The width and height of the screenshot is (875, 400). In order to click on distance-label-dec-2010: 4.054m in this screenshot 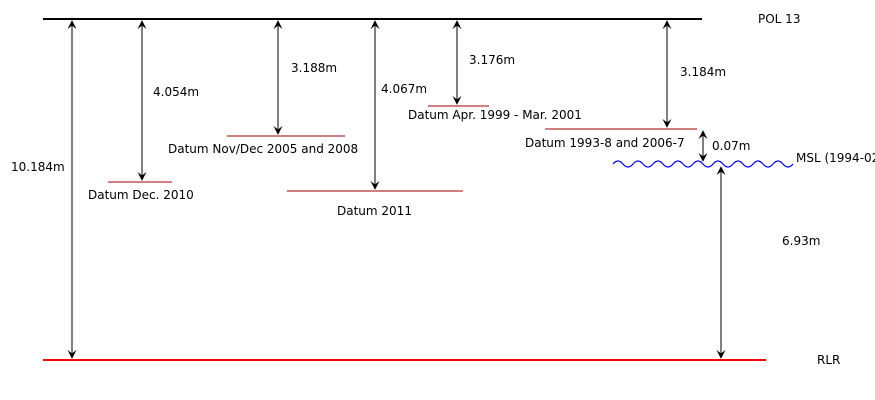, I will do `click(176, 92)`.